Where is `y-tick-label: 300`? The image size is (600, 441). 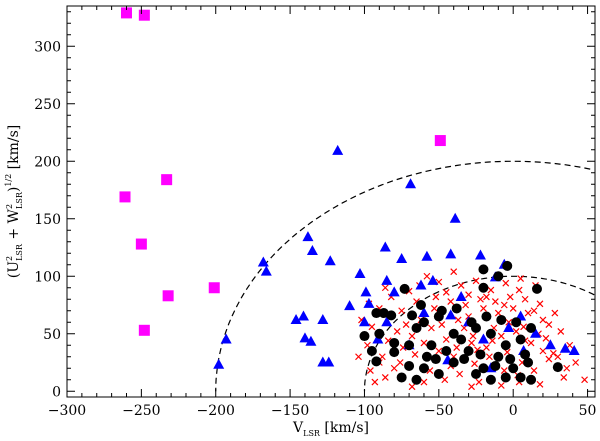 y-tick-label: 300 is located at coordinates (47, 47).